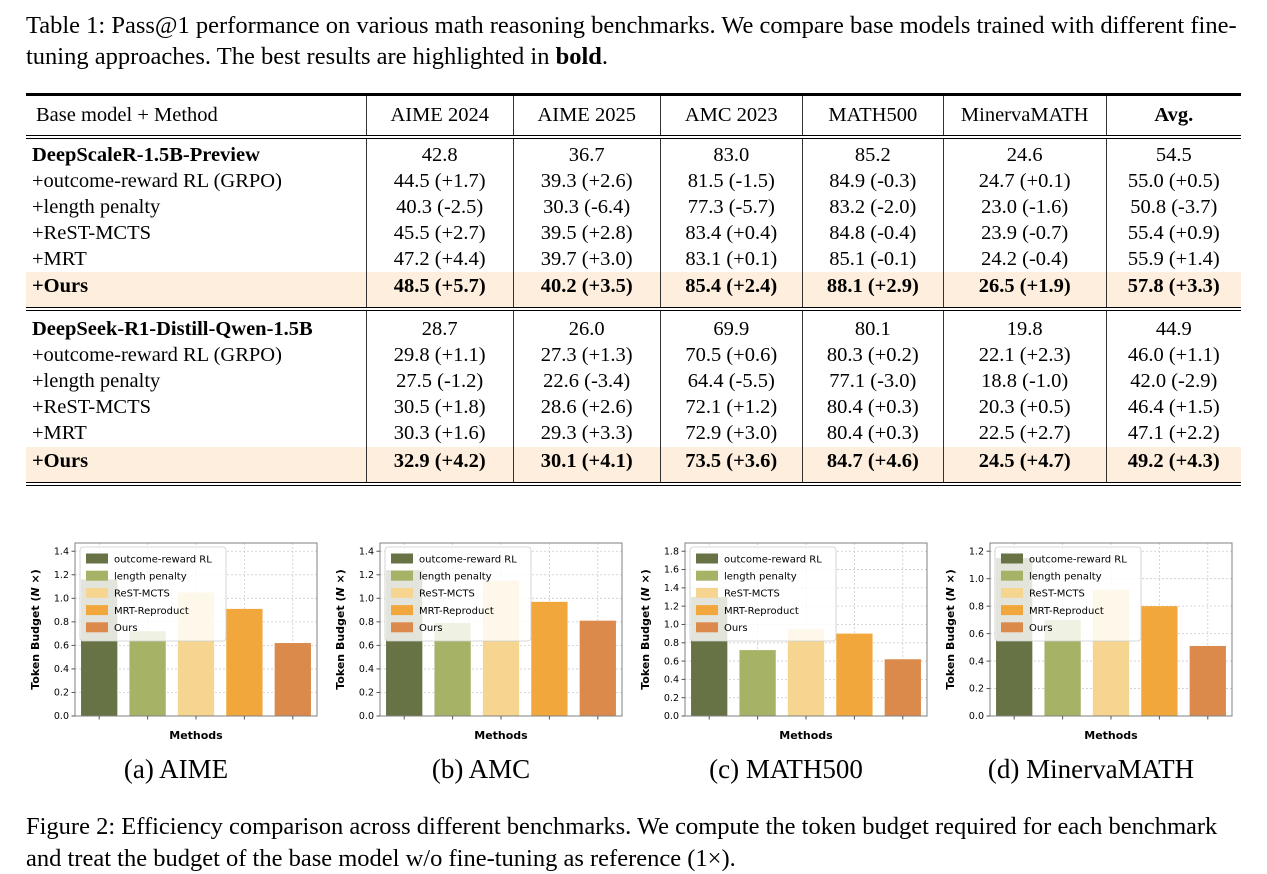 The width and height of the screenshot is (1267, 874). What do you see at coordinates (586, 433) in the screenshot?
I see `value-cell: 29.3 (+3.3)` at bounding box center [586, 433].